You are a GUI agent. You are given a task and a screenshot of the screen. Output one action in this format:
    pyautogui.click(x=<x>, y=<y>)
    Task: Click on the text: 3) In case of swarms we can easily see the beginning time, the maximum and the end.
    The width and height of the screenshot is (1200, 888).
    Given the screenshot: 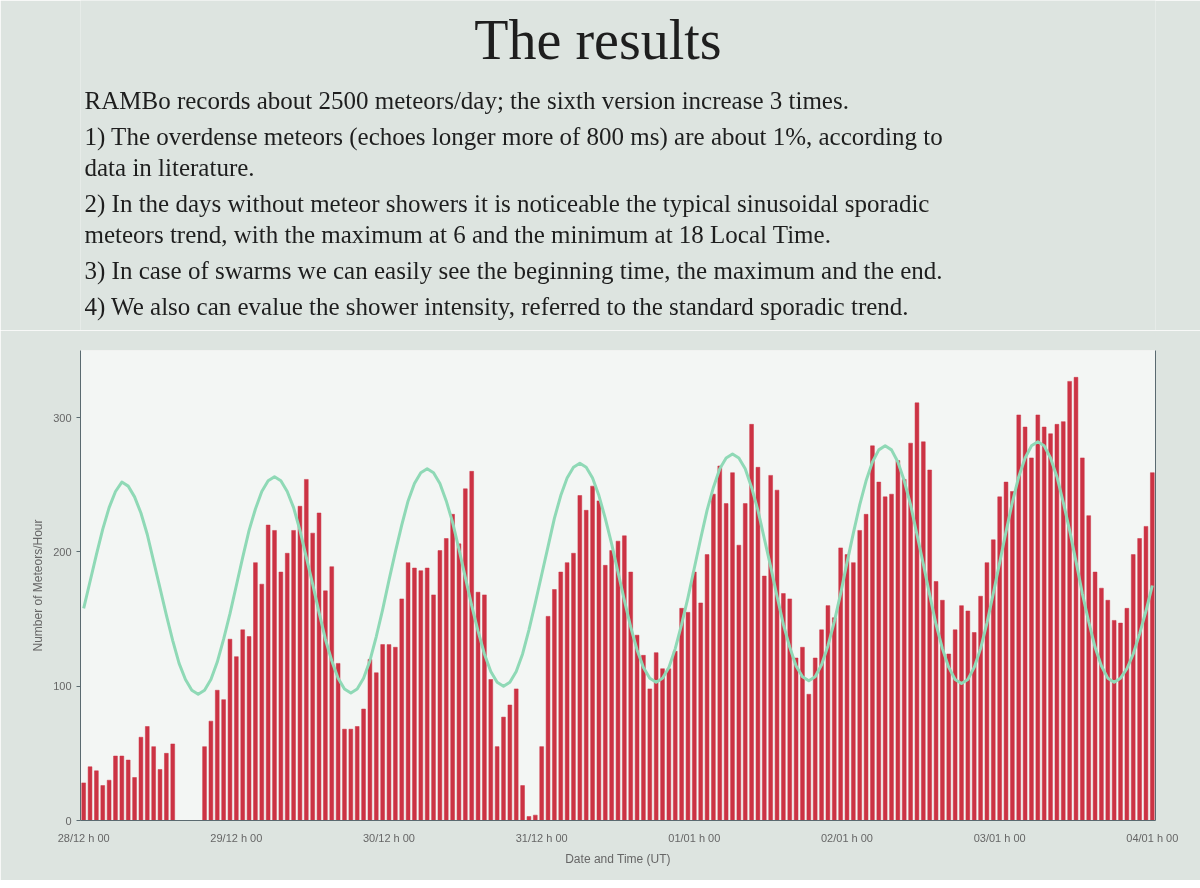 What is the action you would take?
    pyautogui.click(x=513, y=270)
    